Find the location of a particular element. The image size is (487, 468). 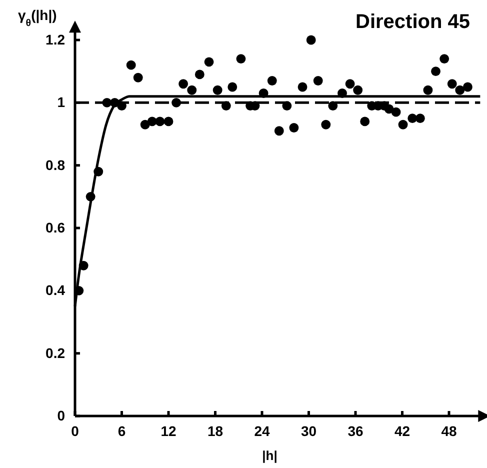

y-tick-label: 0 is located at coordinates (61, 415).